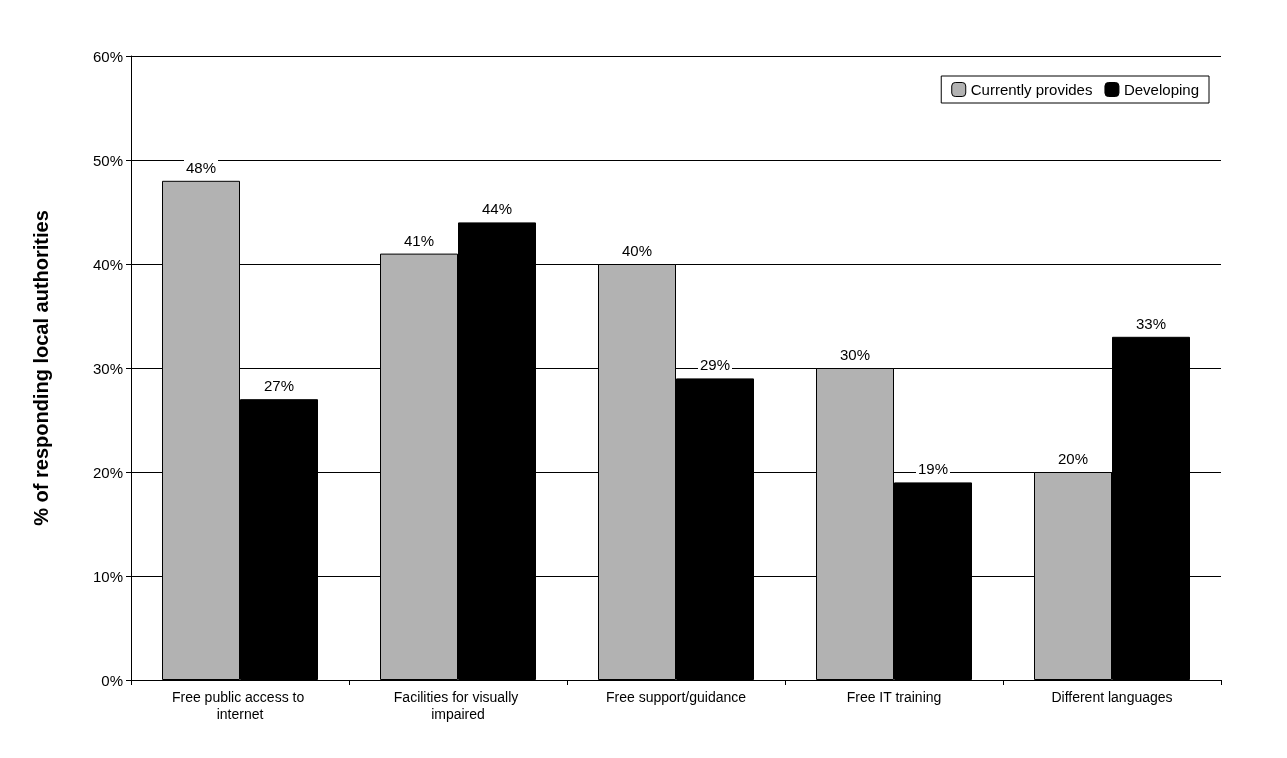 The height and width of the screenshot is (758, 1287). What do you see at coordinates (107, 368) in the screenshot?
I see `y-tick-label: 30%` at bounding box center [107, 368].